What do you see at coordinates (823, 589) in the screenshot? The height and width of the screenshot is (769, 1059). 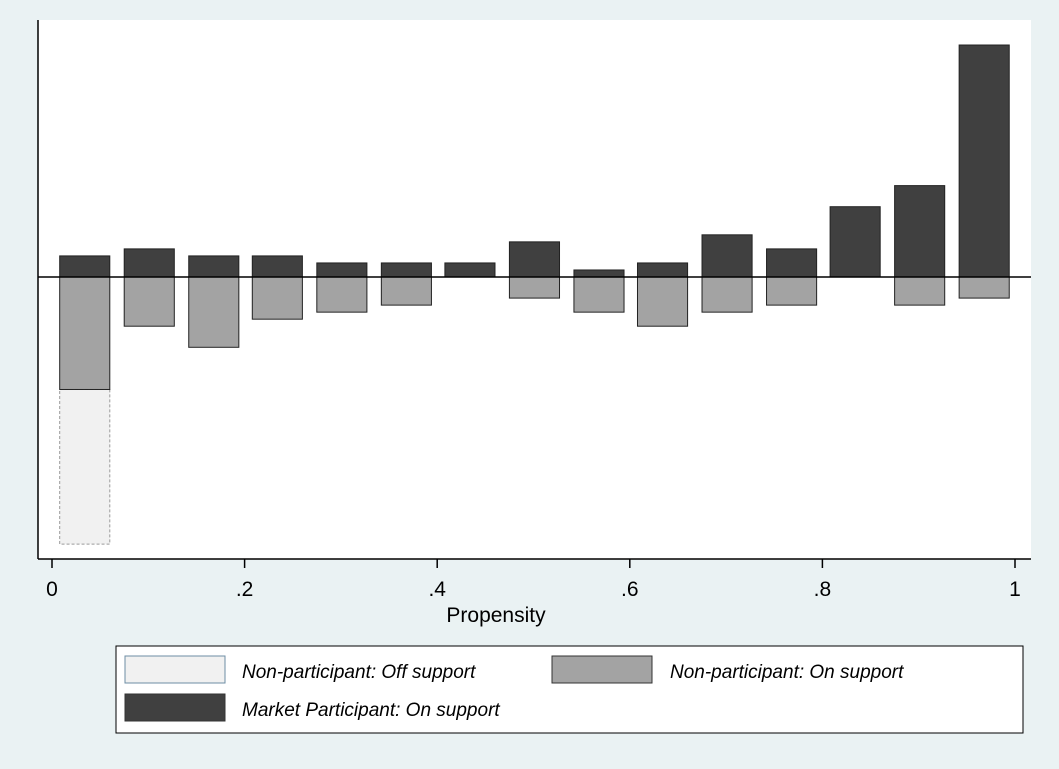 I see `x-tick-label: .8` at bounding box center [823, 589].